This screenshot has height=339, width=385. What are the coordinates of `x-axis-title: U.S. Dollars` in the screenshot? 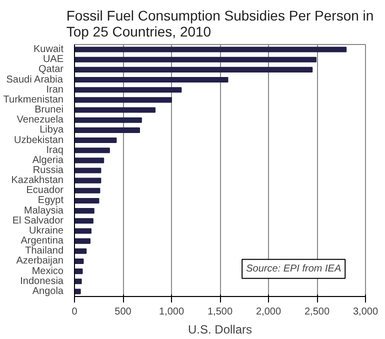 It's located at (220, 329).